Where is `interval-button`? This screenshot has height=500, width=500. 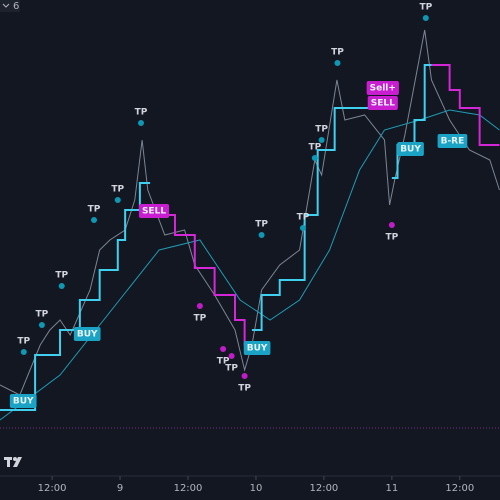 interval-button is located at coordinates (10, 6).